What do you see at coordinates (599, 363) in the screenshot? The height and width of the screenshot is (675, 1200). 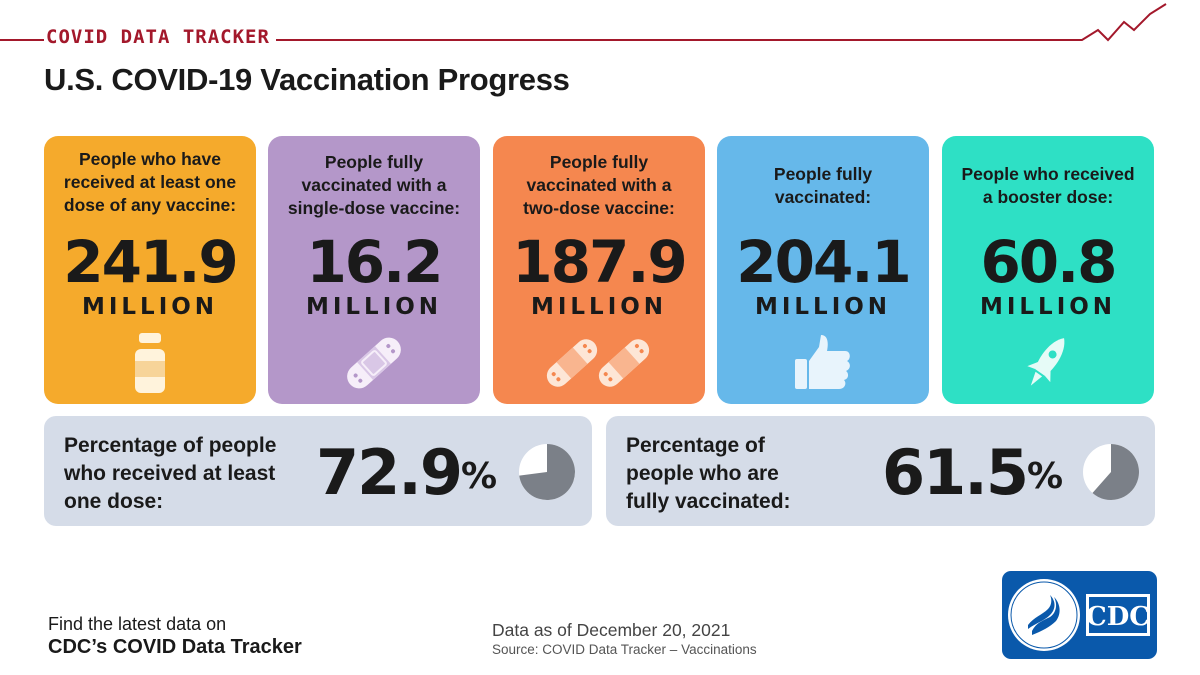 I see `two-bandages-icon` at bounding box center [599, 363].